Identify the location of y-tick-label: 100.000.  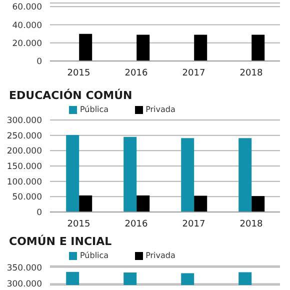
(24, 182).